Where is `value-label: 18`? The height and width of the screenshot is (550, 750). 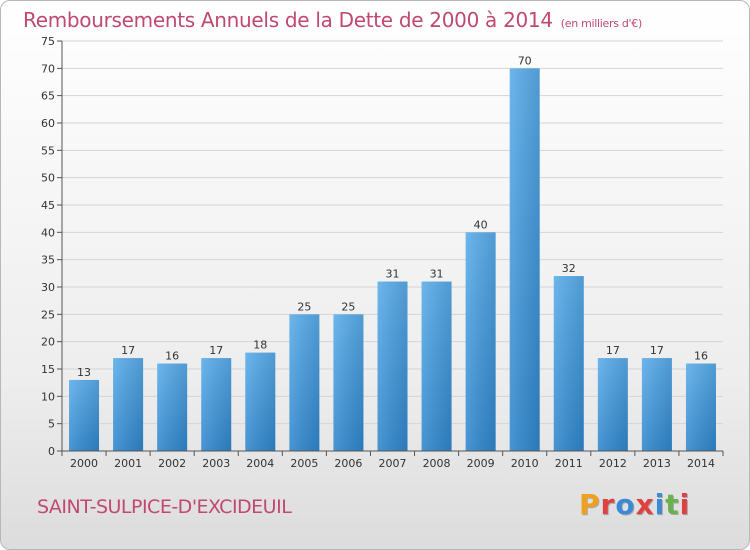
value-label: 18 is located at coordinates (260, 345).